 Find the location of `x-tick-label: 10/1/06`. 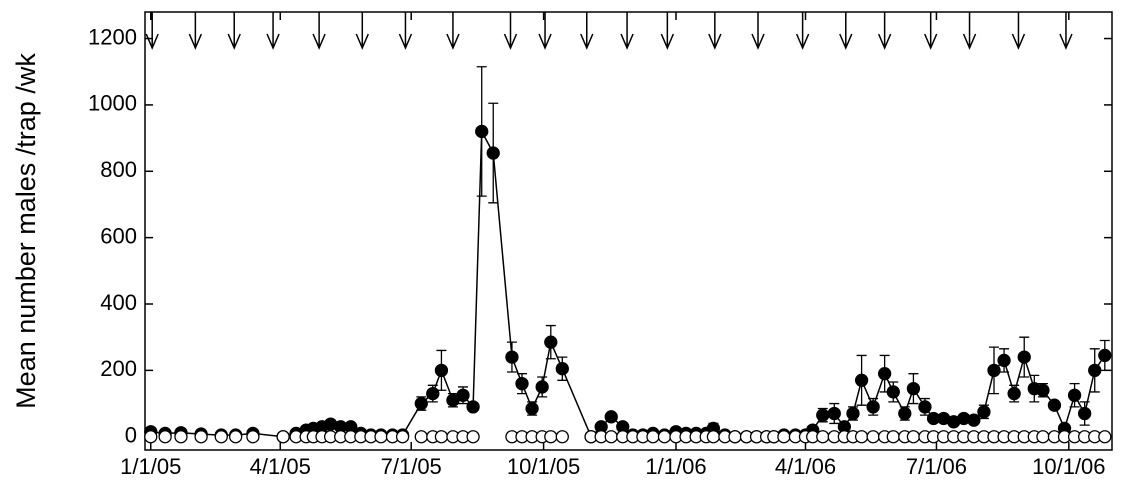

x-tick-label: 10/1/06 is located at coordinates (1068, 466).